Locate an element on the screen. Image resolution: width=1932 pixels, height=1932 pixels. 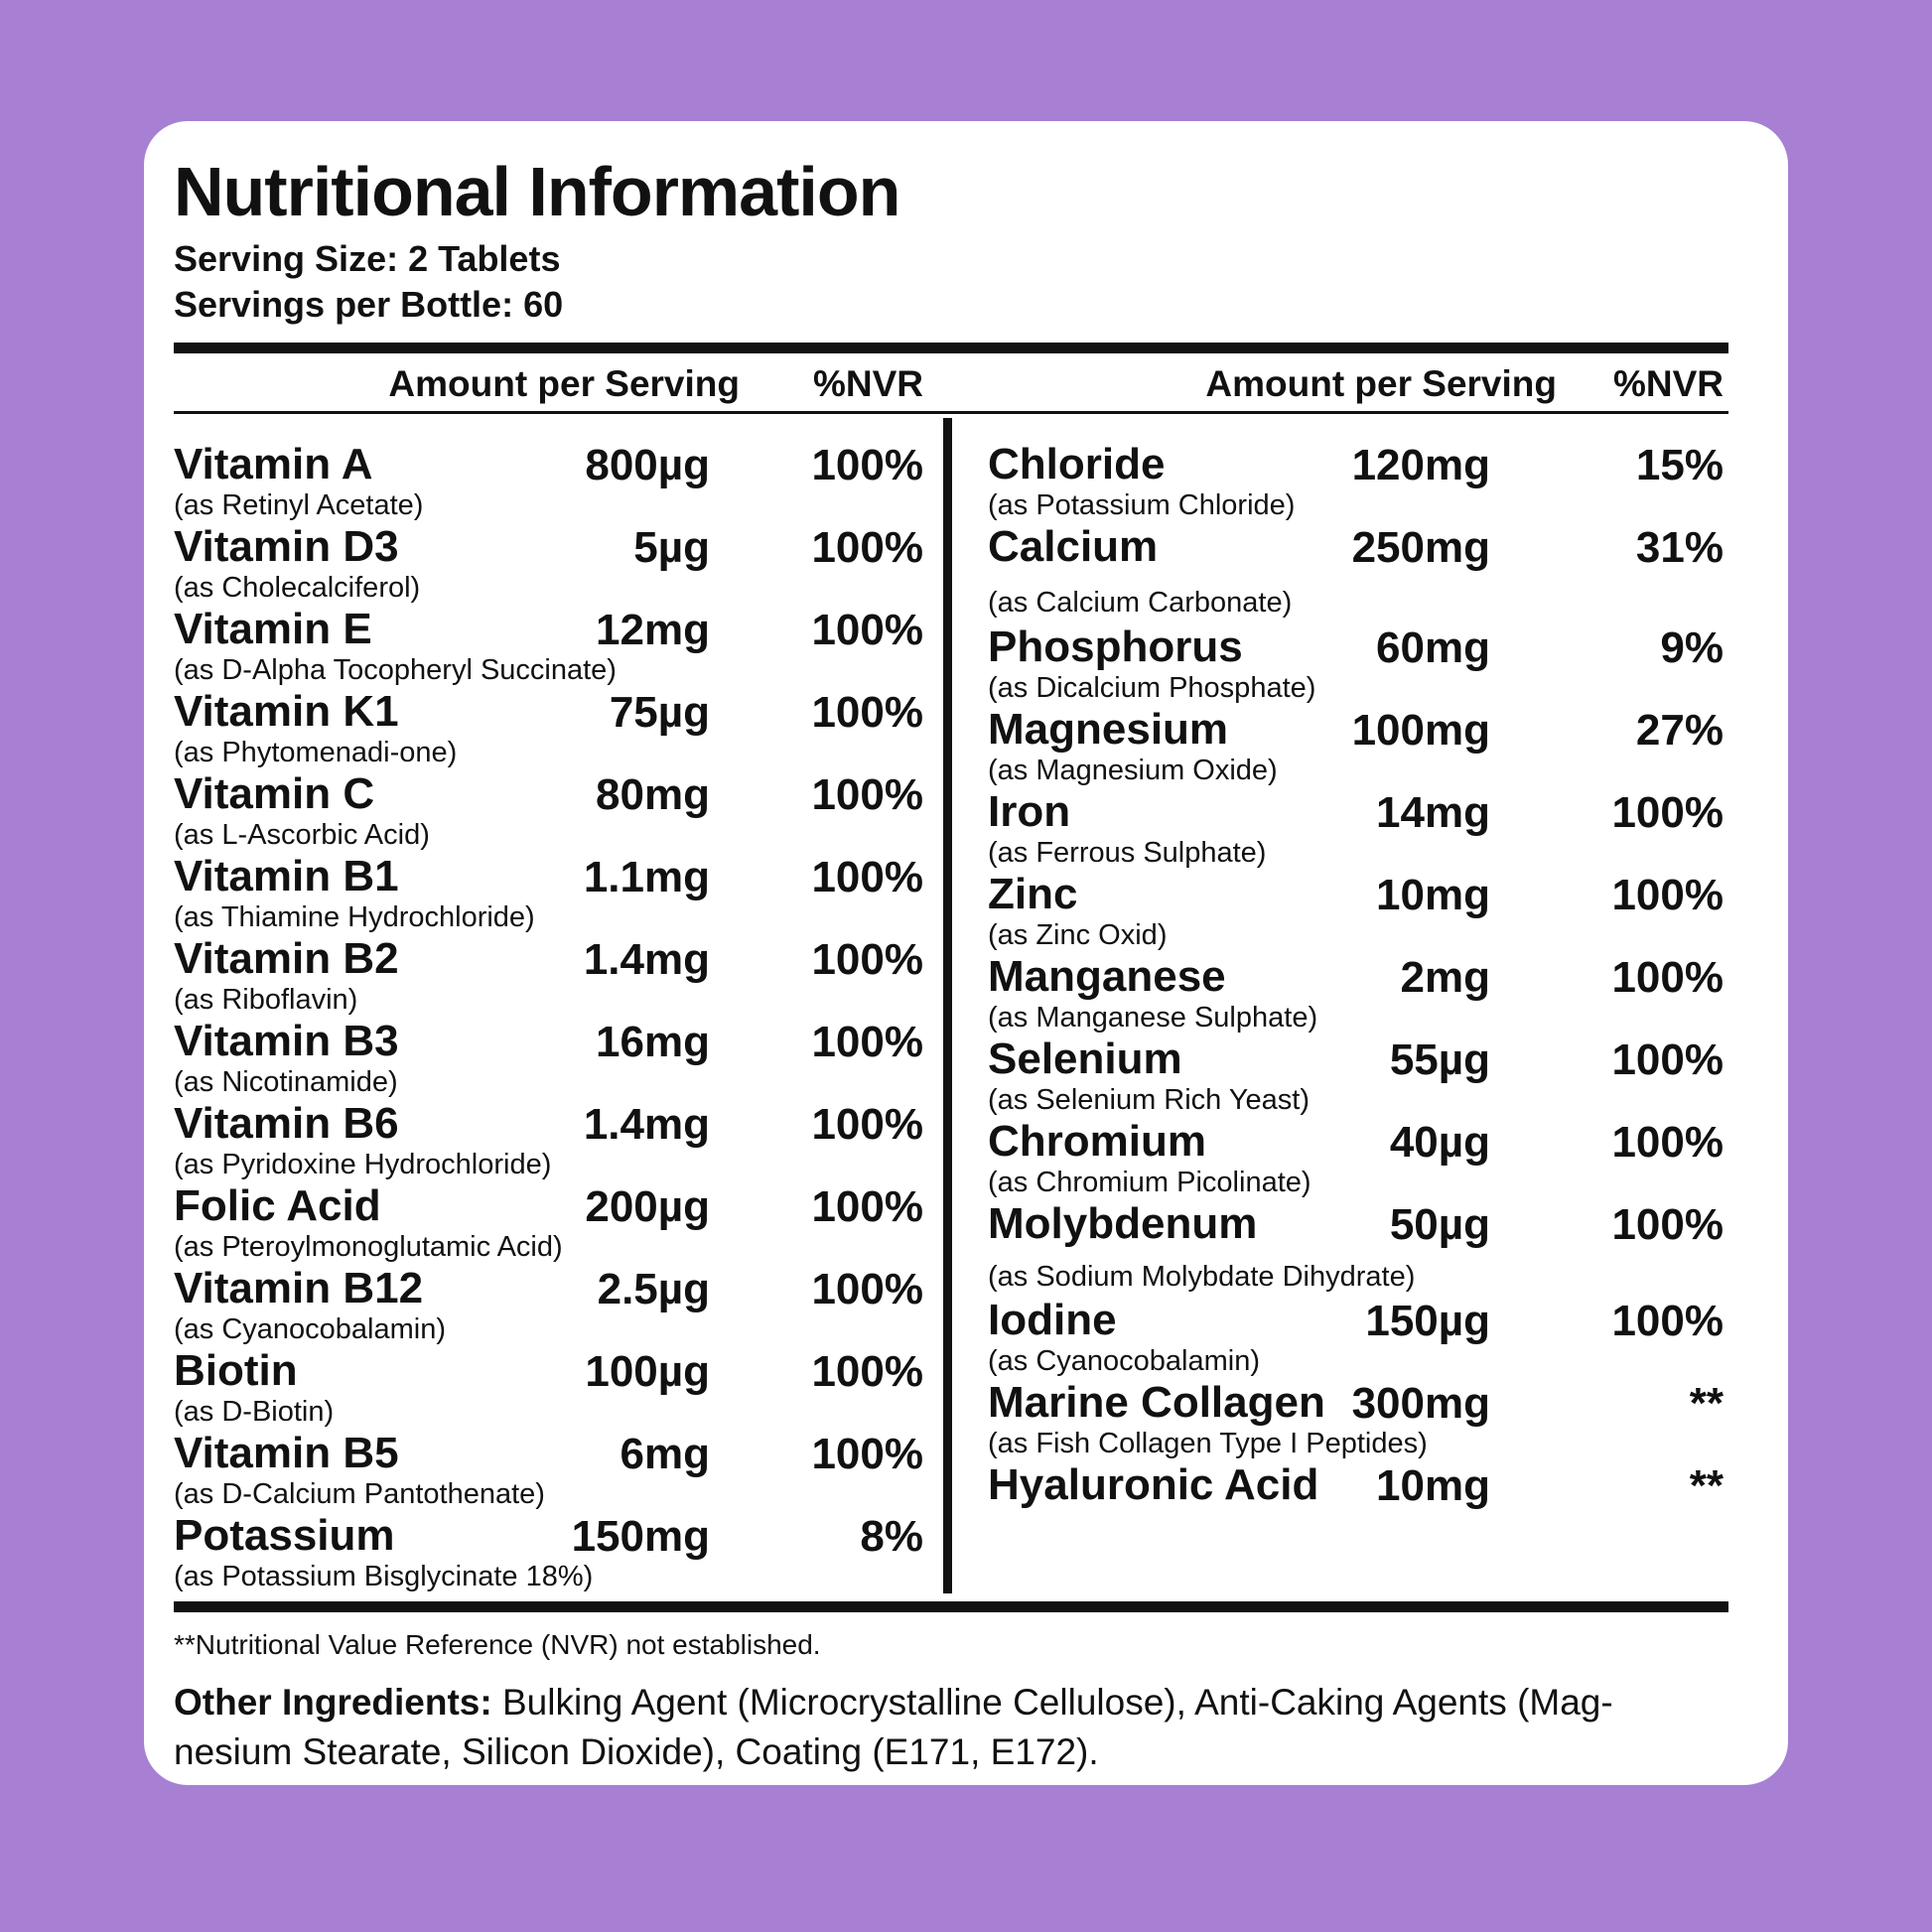
nutrient-source: (as Sodium Molybdate Dihydrate) is located at coordinates (1202, 1277).